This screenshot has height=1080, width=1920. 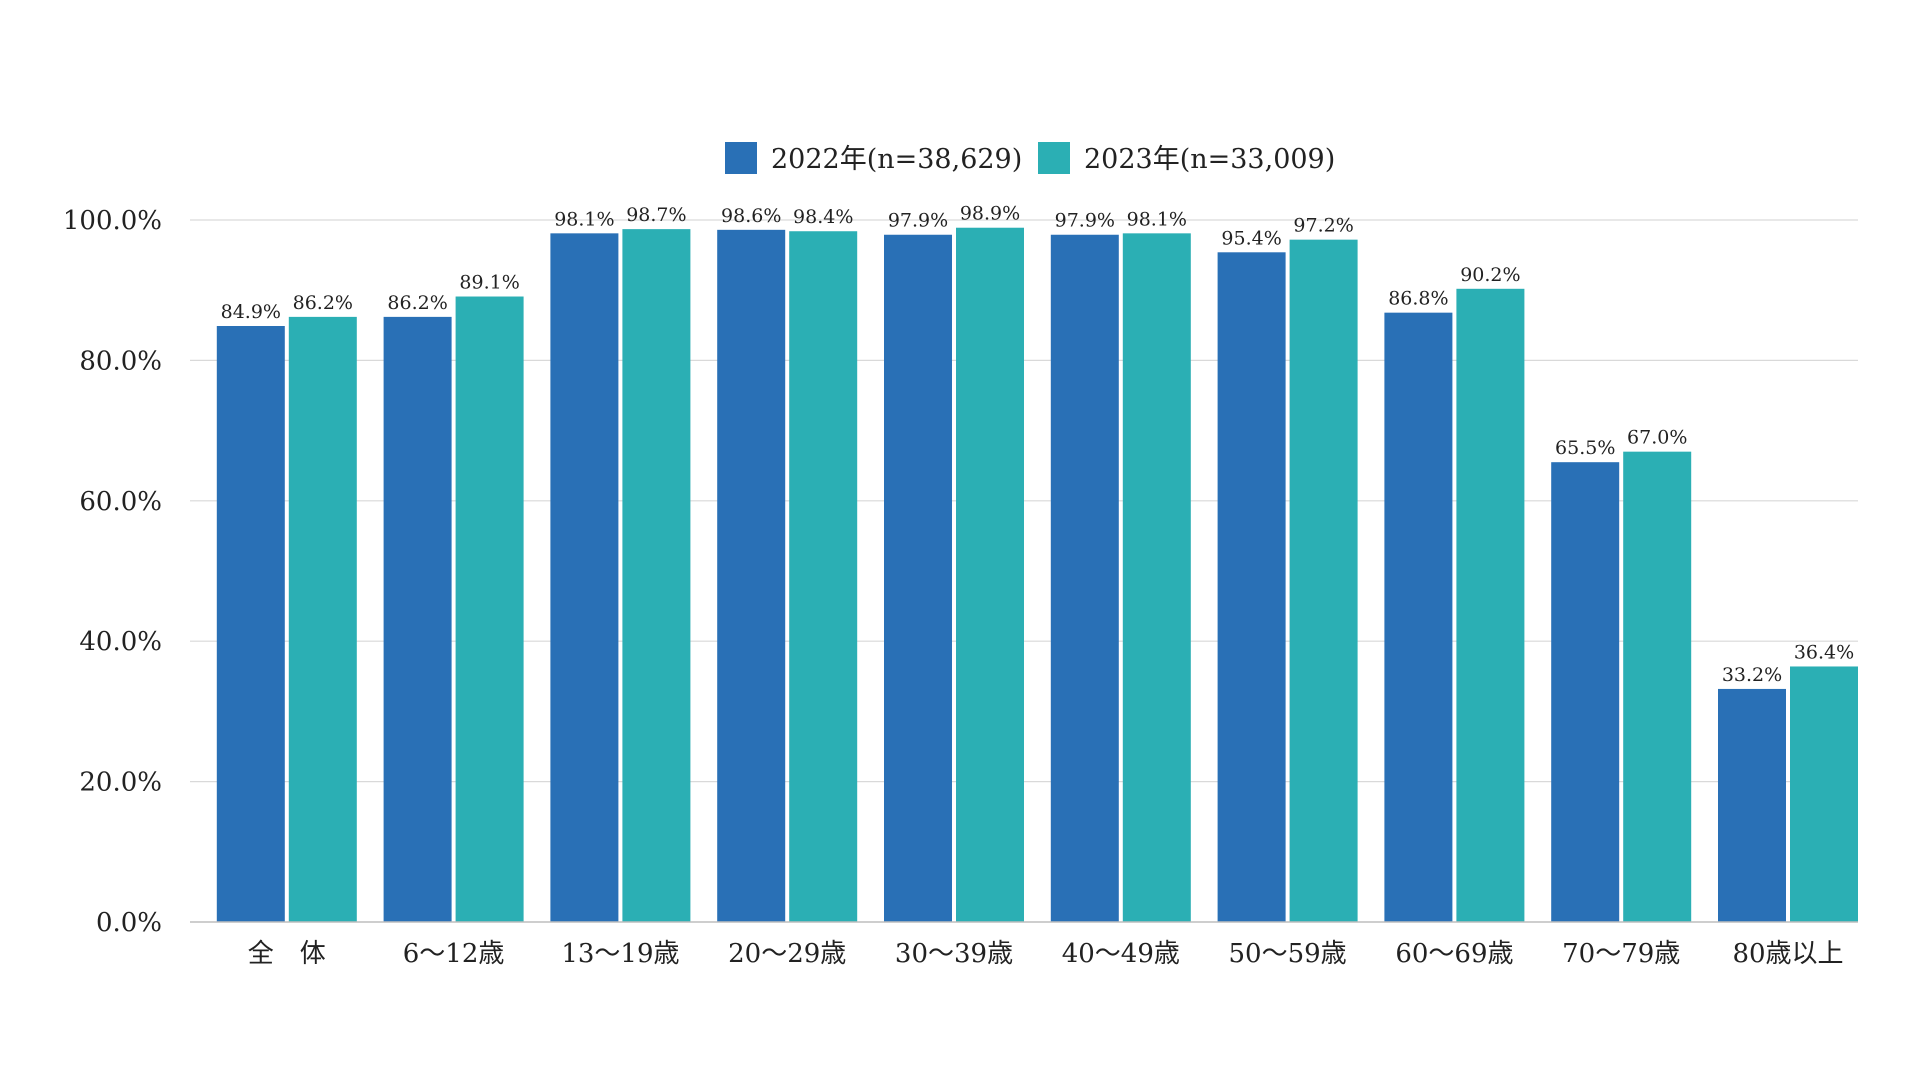 What do you see at coordinates (1288, 954) in the screenshot?
I see `x-tick-label: 50～59歳` at bounding box center [1288, 954].